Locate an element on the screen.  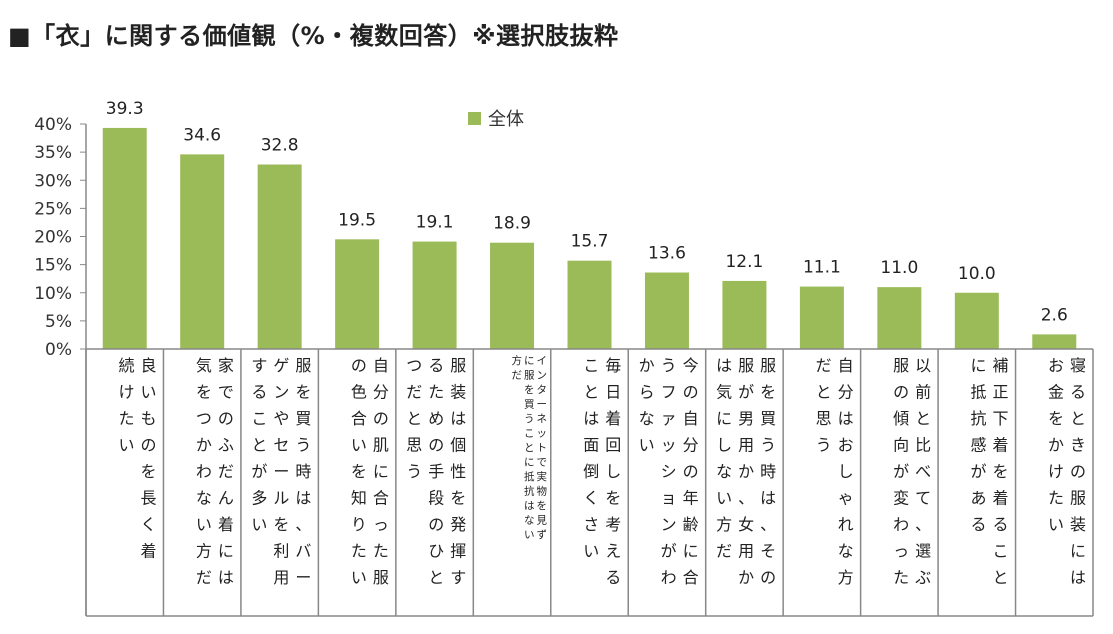
category-char: イ is located at coordinates (542, 361).